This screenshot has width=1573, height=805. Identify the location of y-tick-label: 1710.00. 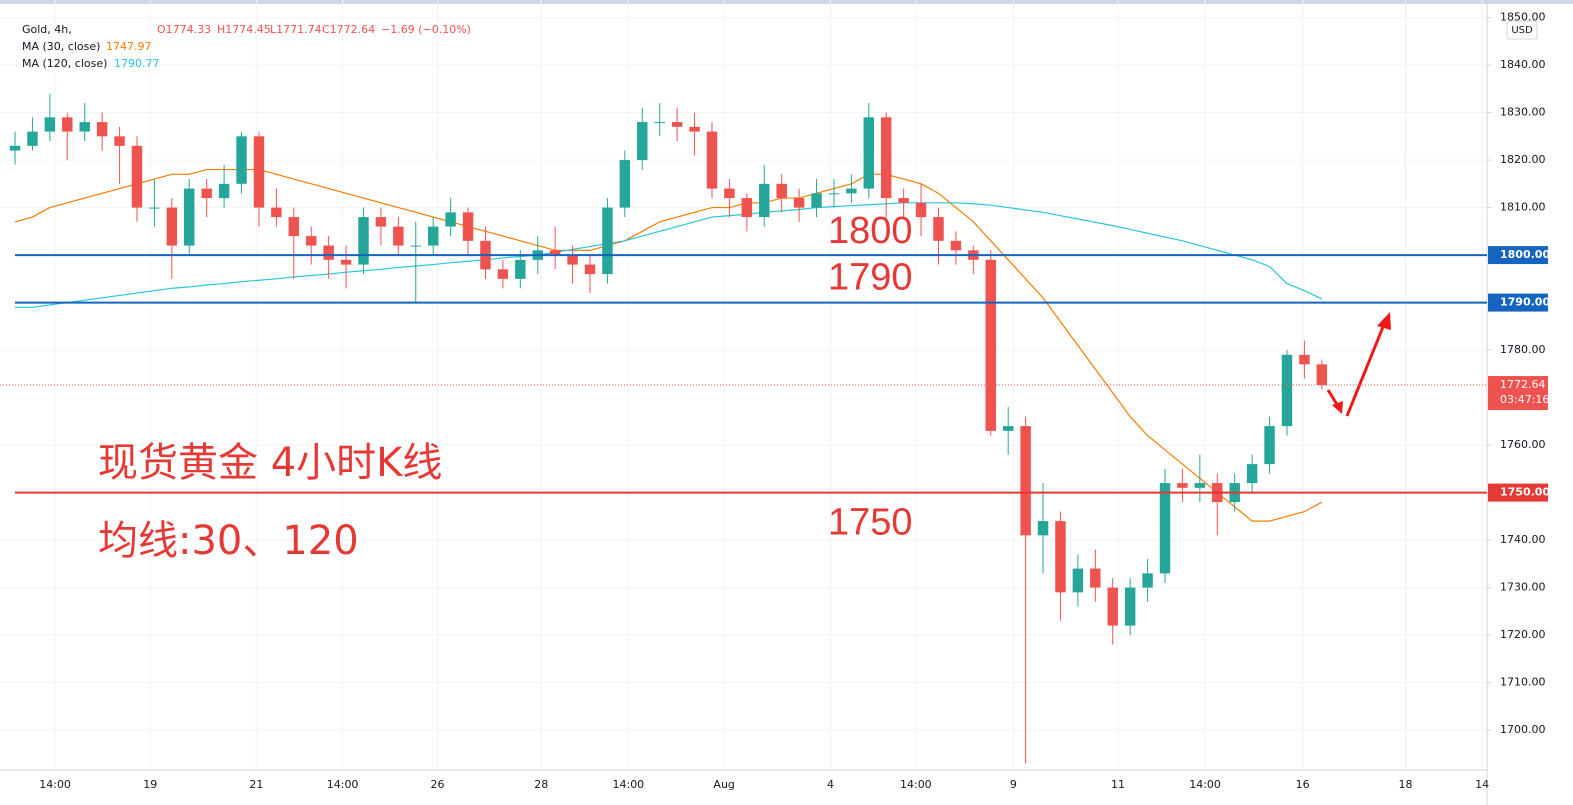
(1523, 682).